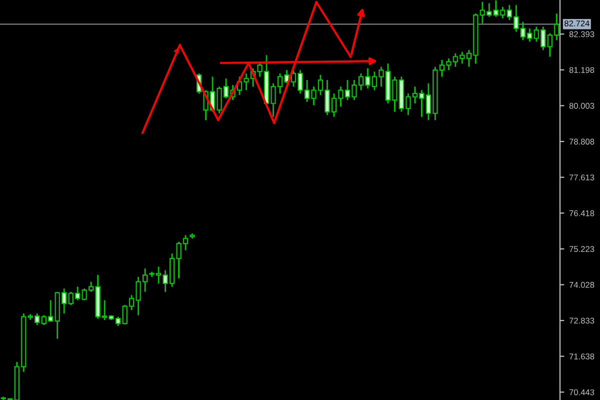 Image resolution: width=600 pixels, height=400 pixels. I want to click on y-tick-label: 77.613, so click(581, 177).